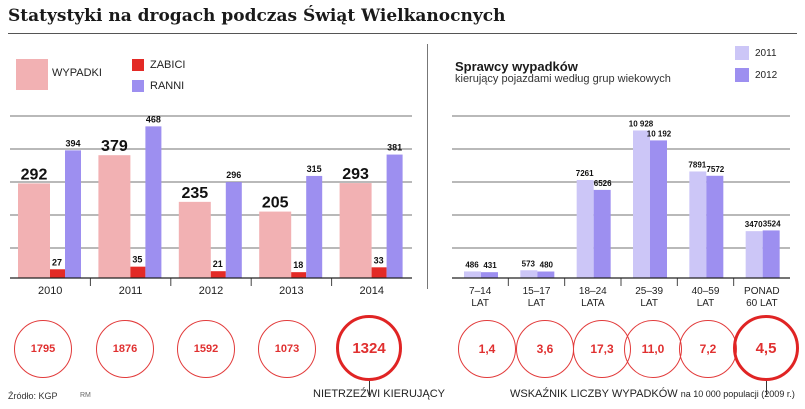 Image resolution: width=805 pixels, height=409 pixels. I want to click on bar-2011-15–17-LAT, so click(529, 274).